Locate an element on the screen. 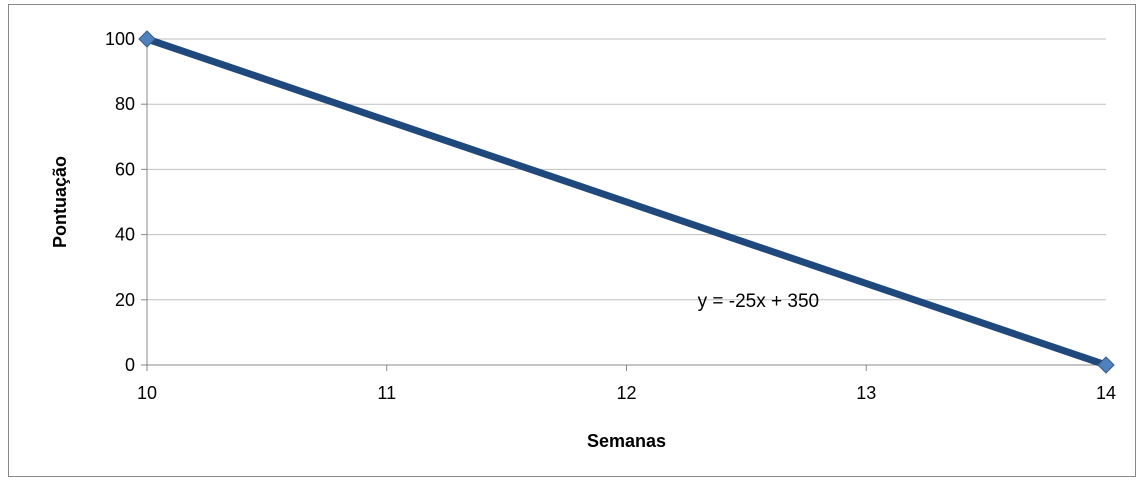  annotations: y = -25x + 350 is located at coordinates (758, 301).